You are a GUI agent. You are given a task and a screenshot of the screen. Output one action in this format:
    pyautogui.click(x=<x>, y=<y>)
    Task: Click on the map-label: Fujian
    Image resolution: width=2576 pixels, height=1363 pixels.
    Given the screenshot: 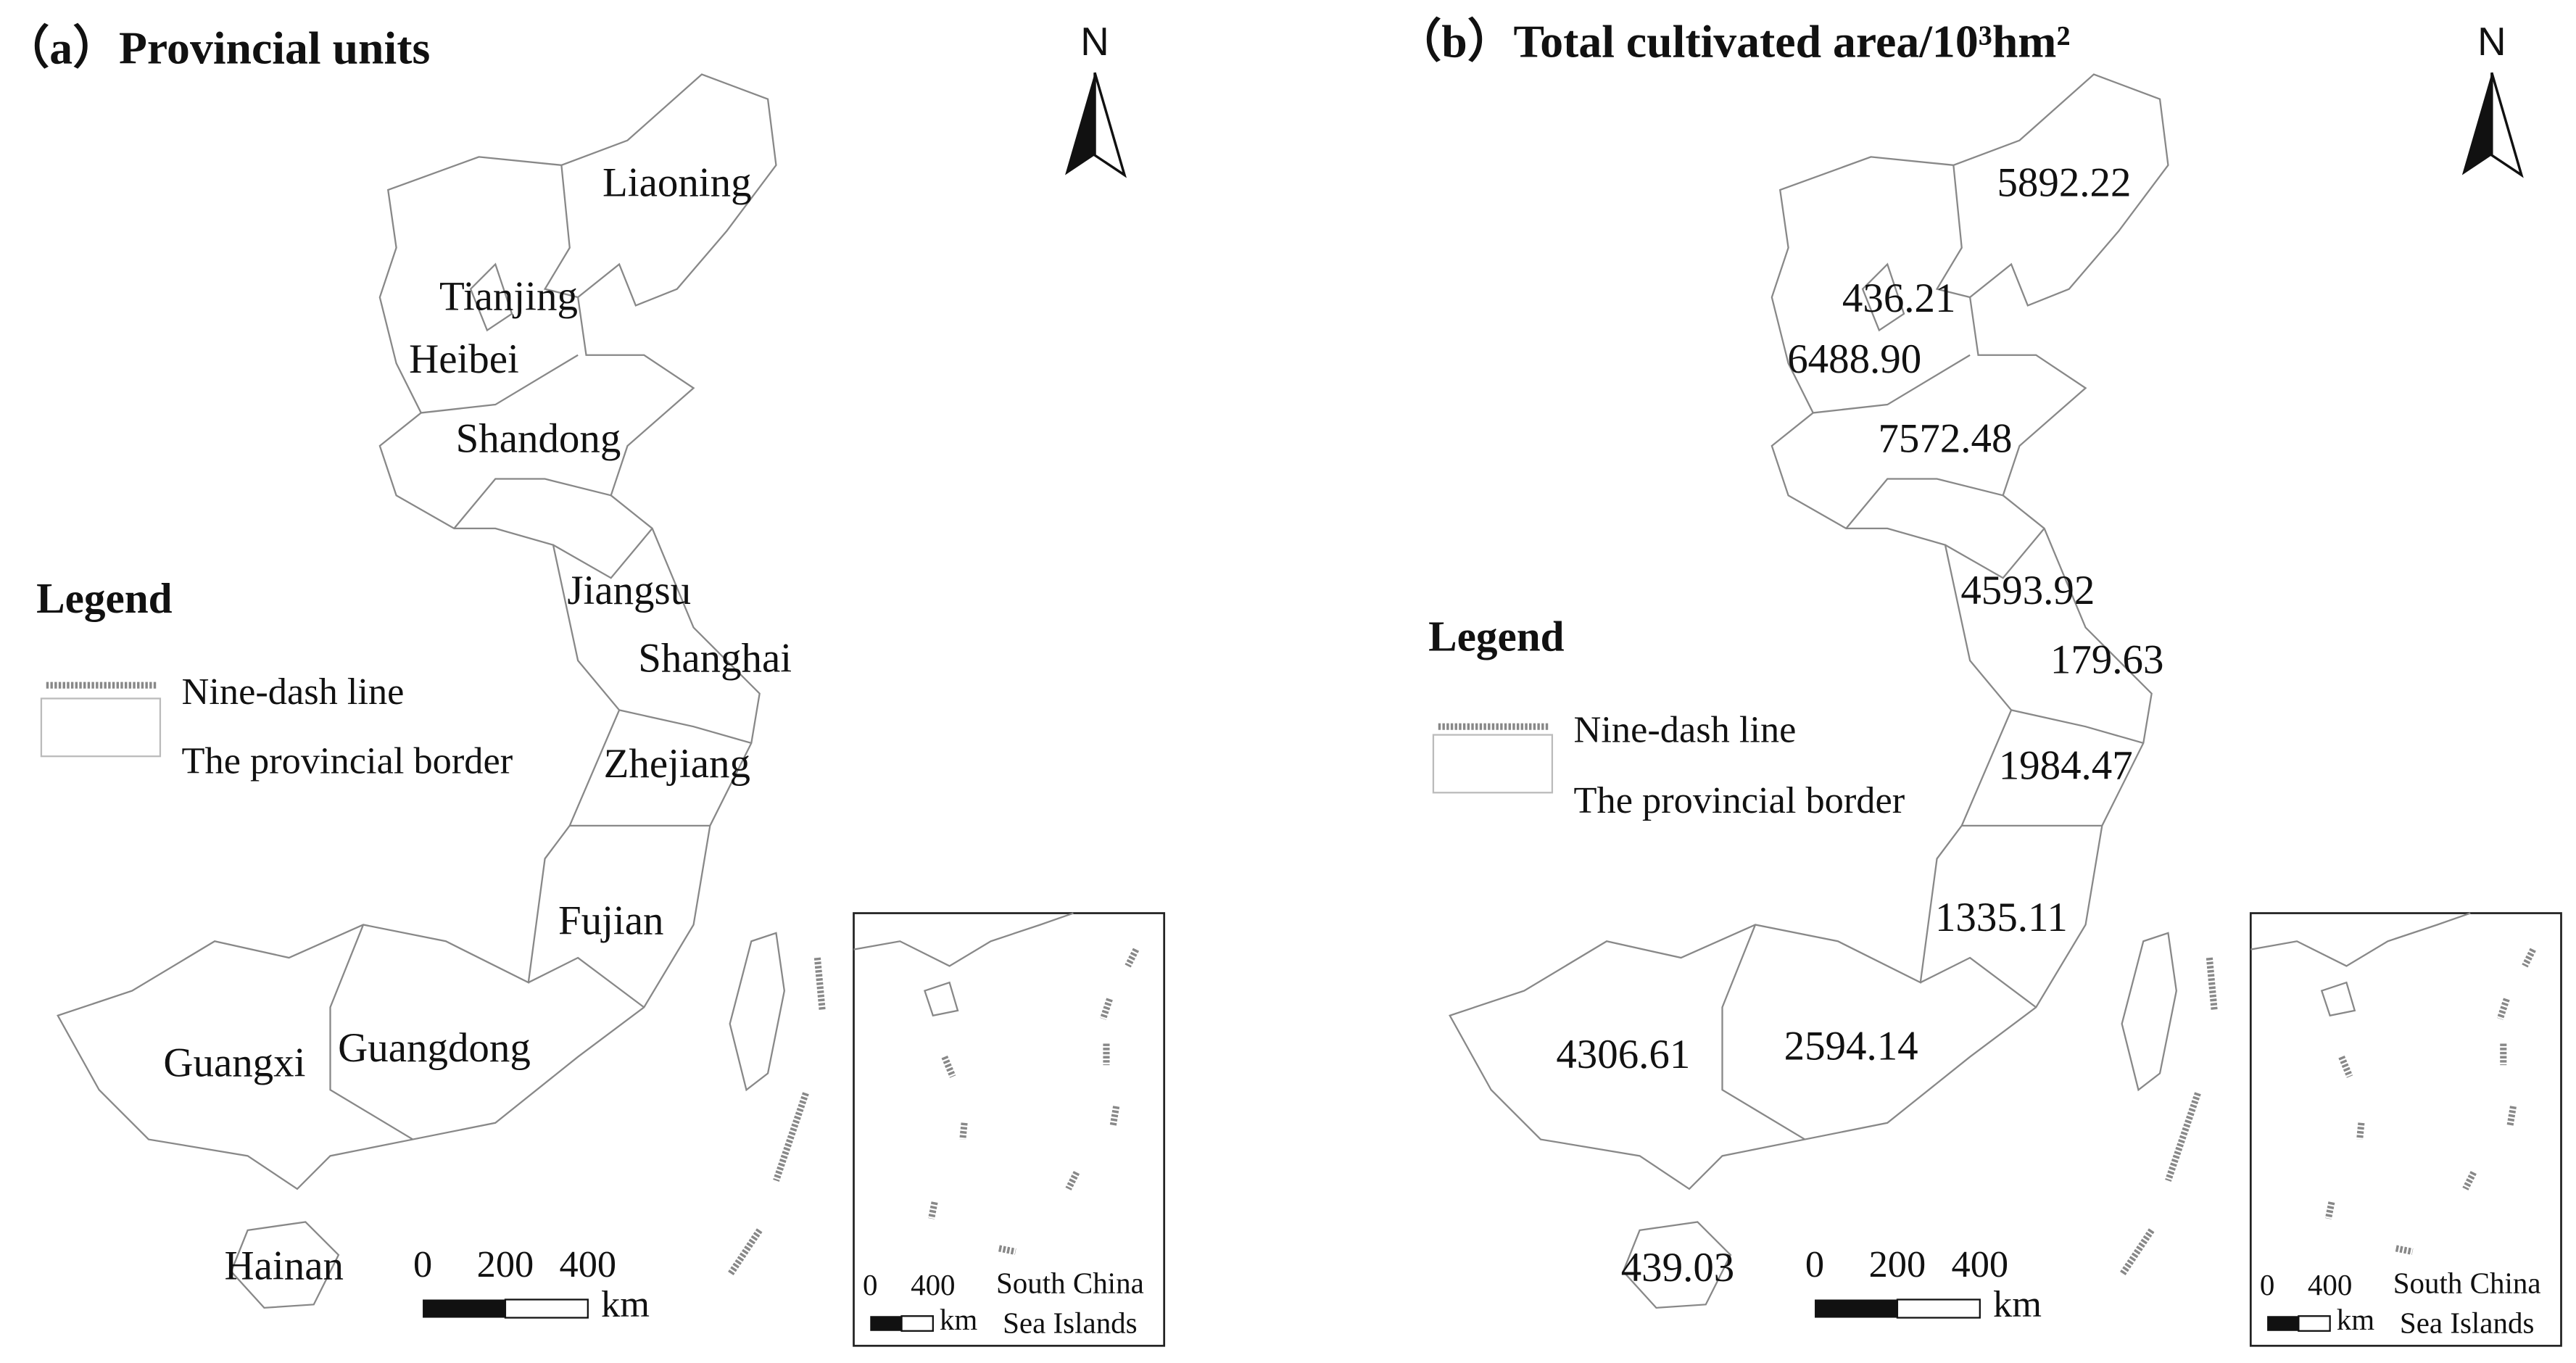 What is the action you would take?
    pyautogui.click(x=611, y=921)
    